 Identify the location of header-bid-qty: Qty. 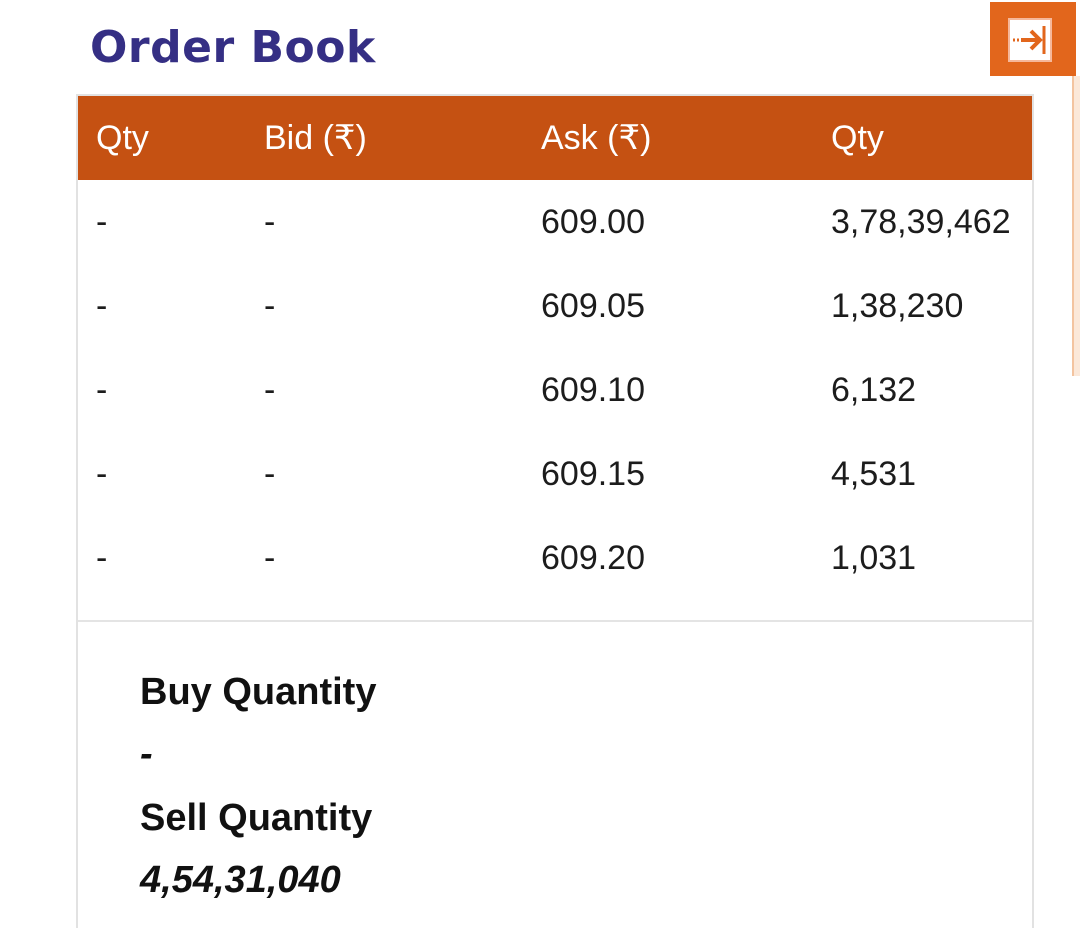
(122, 138).